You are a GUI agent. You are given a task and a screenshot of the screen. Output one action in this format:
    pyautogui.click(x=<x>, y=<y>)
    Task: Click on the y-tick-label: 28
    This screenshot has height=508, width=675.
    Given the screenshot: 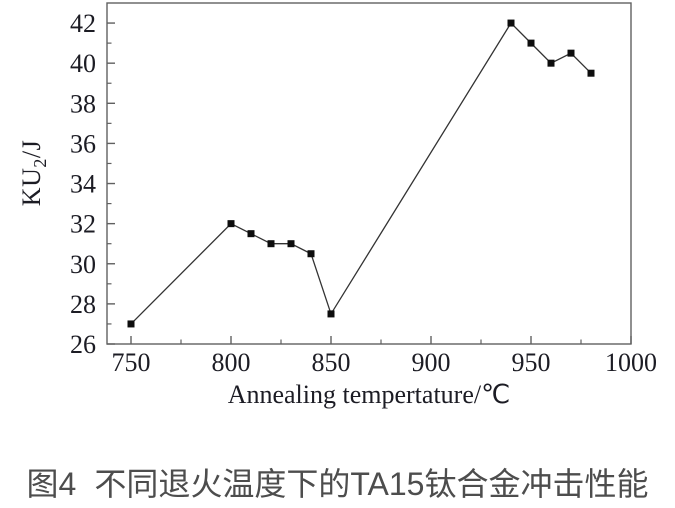 What is the action you would take?
    pyautogui.click(x=83, y=304)
    